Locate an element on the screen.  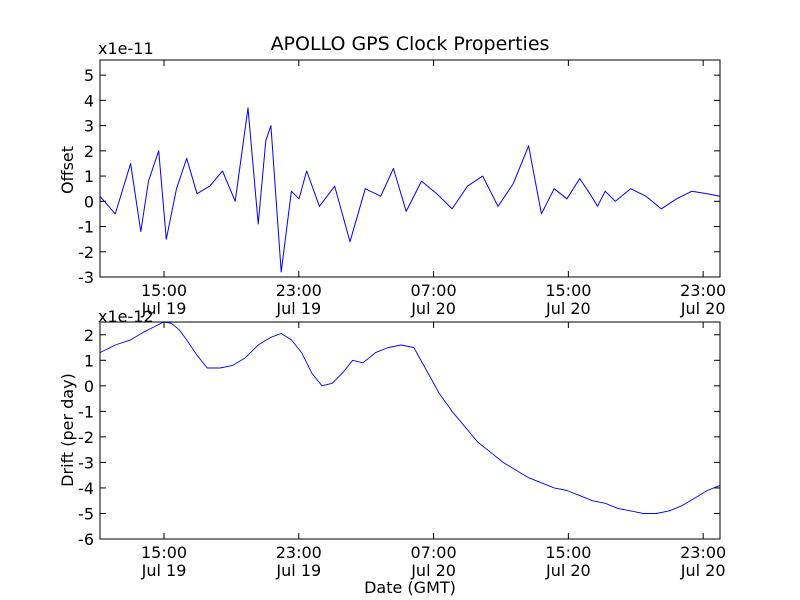
drift-ytick-label: -6 is located at coordinates (86, 539).